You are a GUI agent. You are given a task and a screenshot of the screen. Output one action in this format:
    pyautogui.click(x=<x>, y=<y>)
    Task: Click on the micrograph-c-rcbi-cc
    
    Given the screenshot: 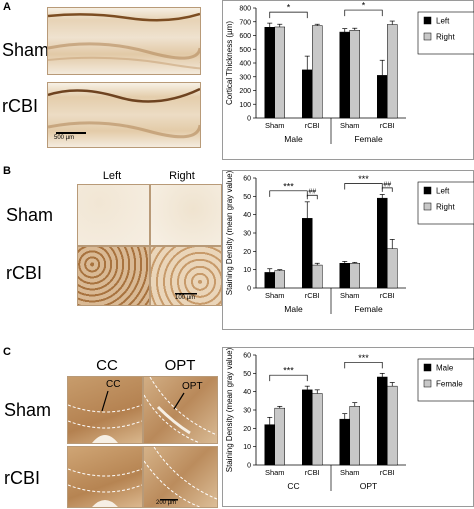 What is the action you would take?
    pyautogui.click(x=105, y=477)
    